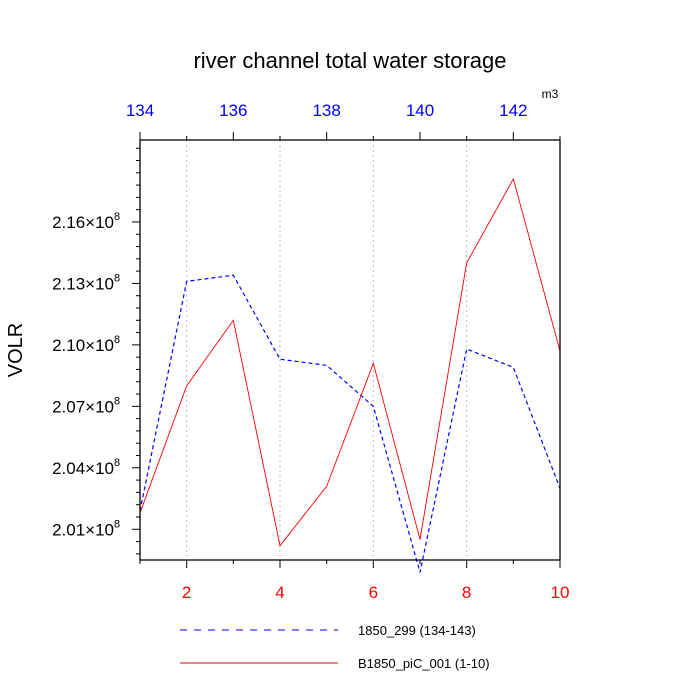  I want to click on y-tick-label: 2.07×10, so click(83, 406).